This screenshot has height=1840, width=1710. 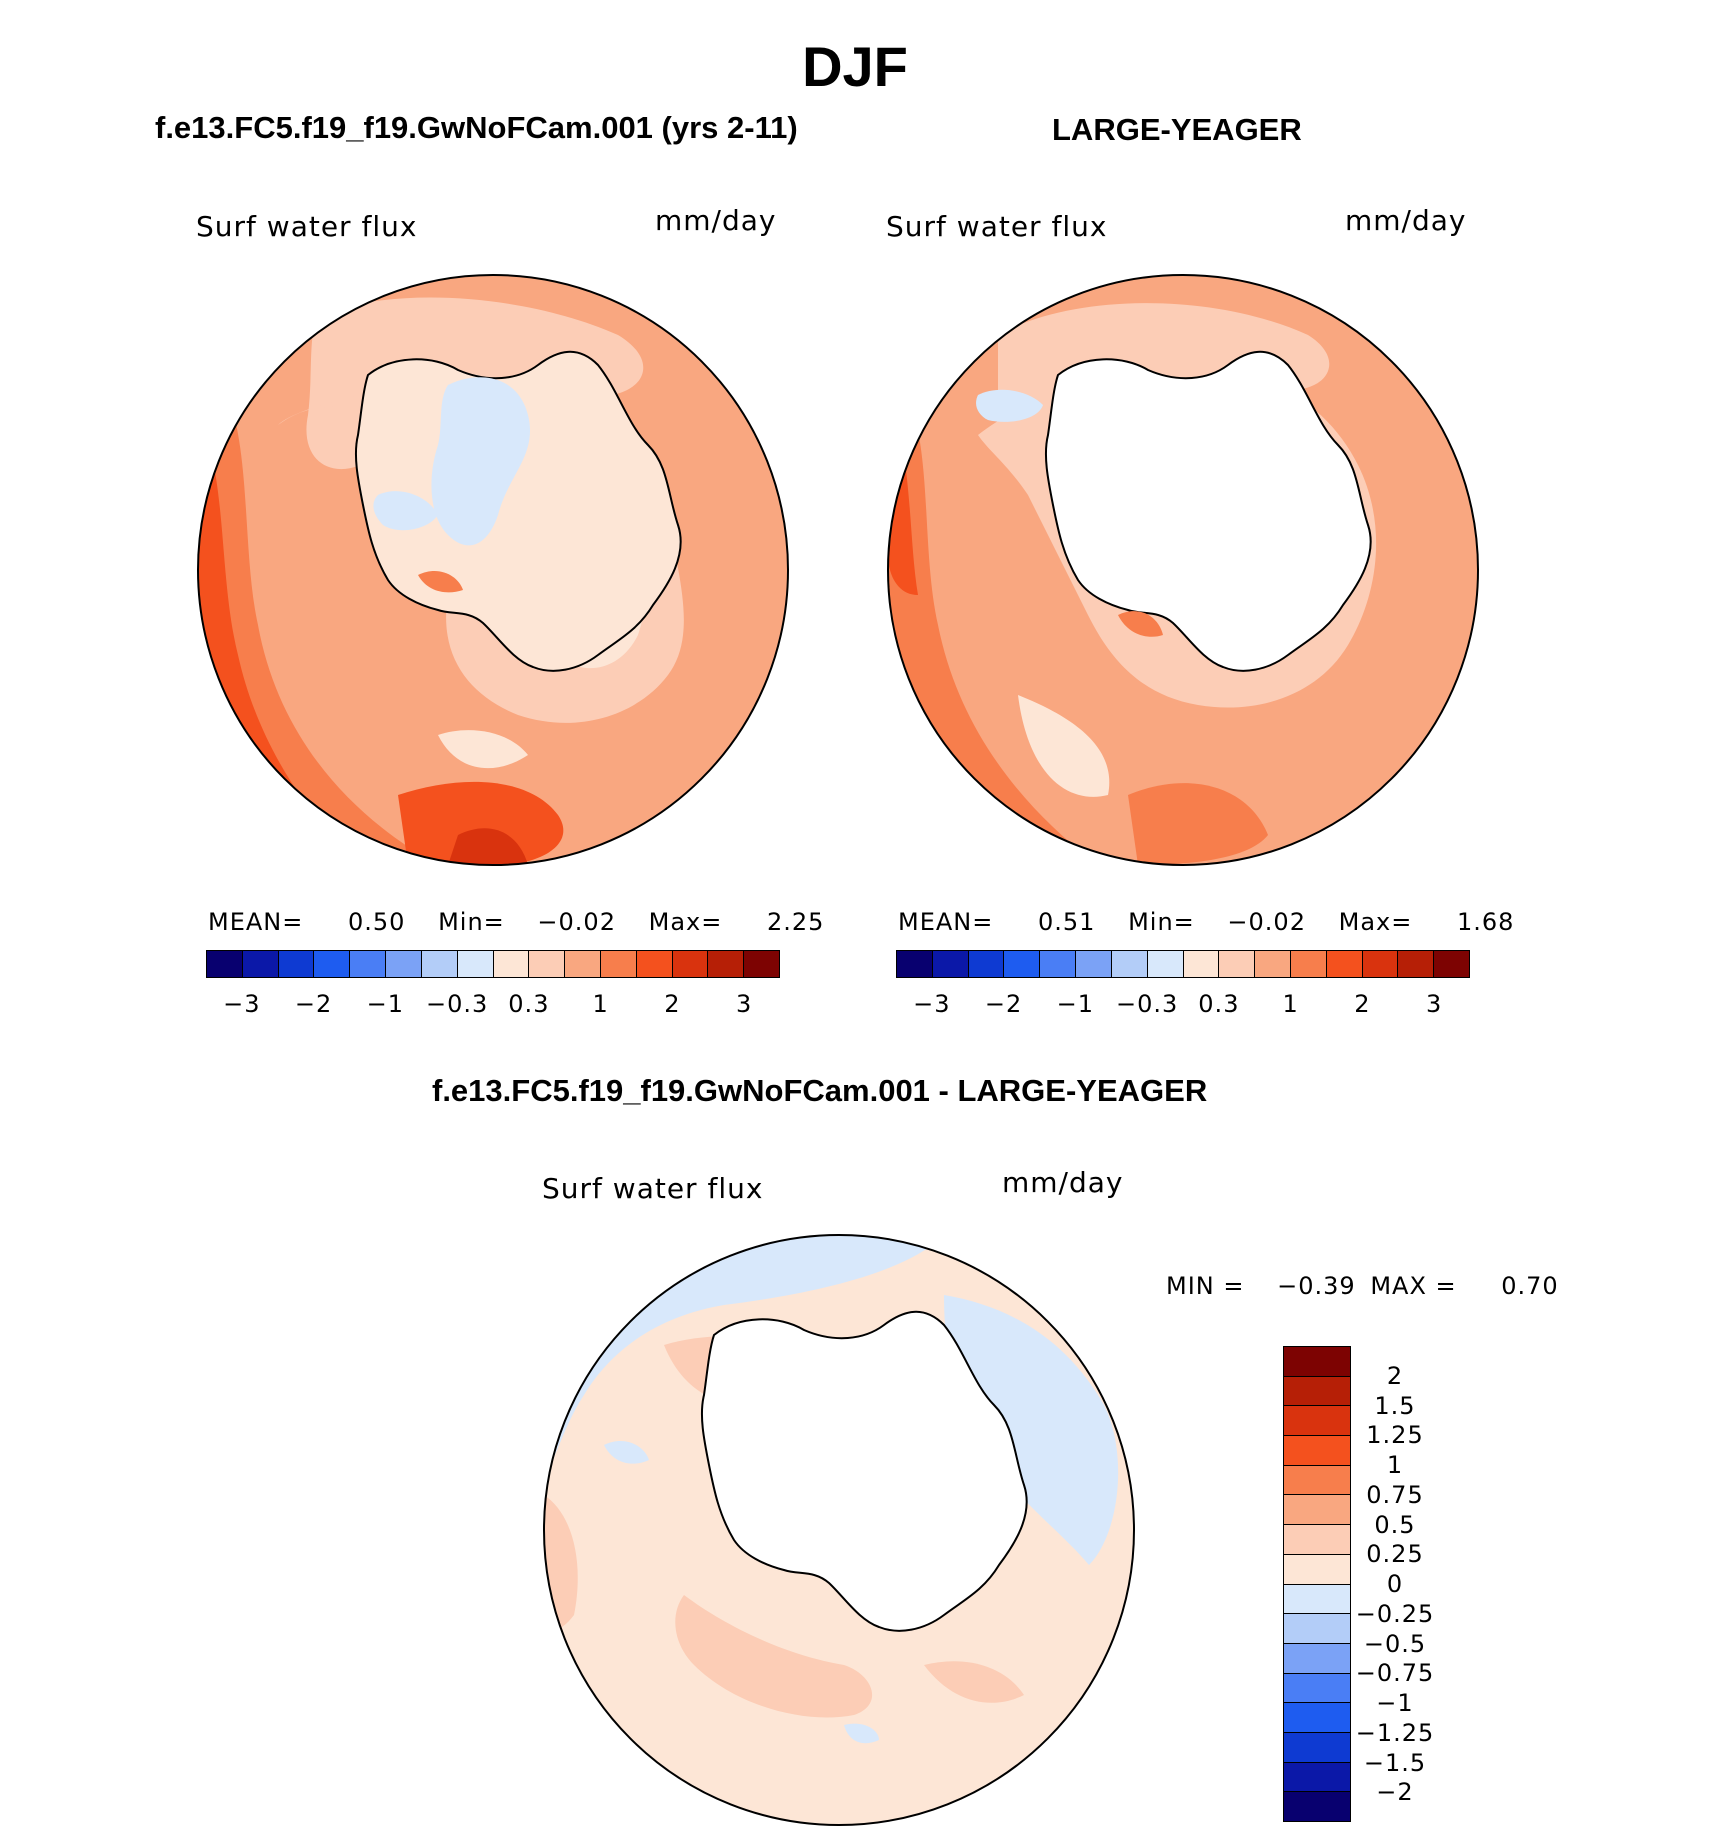 What do you see at coordinates (855, 66) in the screenshot?
I see `page-title: DJF` at bounding box center [855, 66].